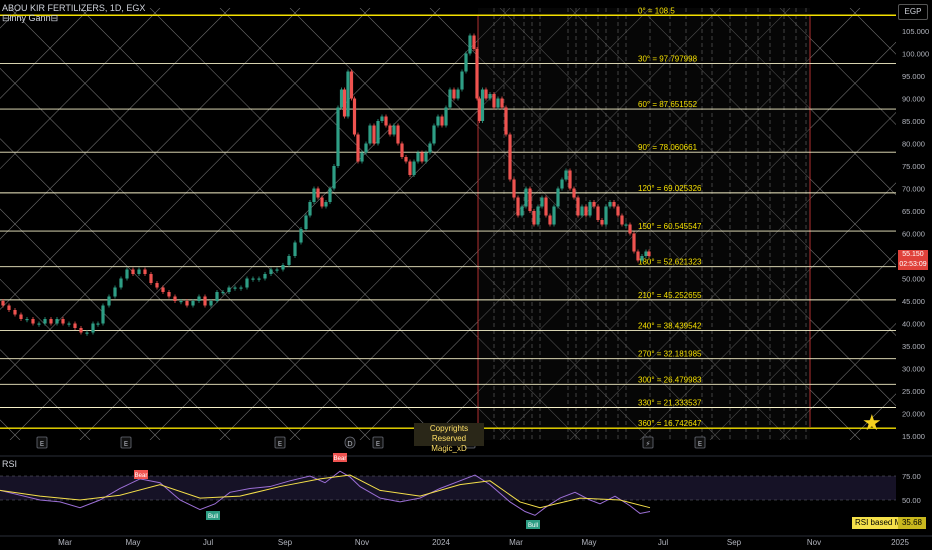 This screenshot has width=932, height=550. I want to click on bull-signal-label: Bull, so click(533, 526).